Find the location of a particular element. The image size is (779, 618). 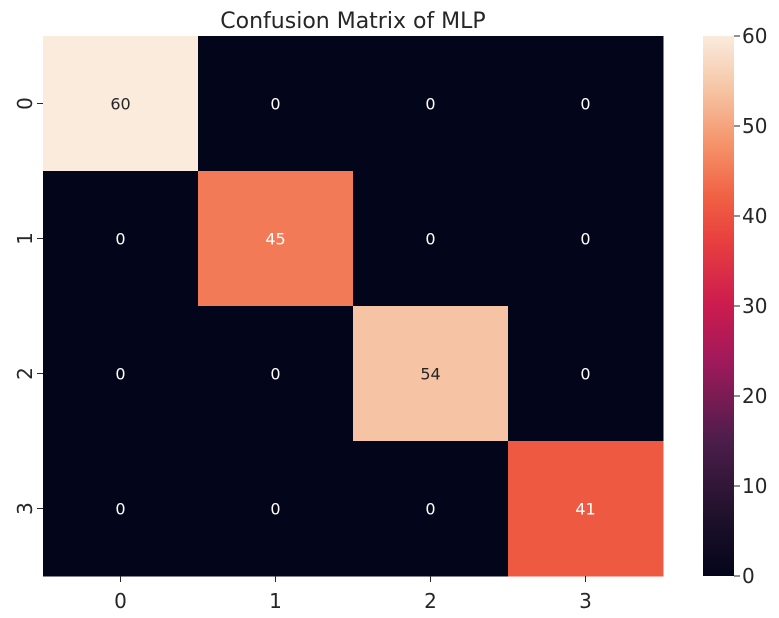

colorbar-tick-label: 20 is located at coordinates (754, 396).